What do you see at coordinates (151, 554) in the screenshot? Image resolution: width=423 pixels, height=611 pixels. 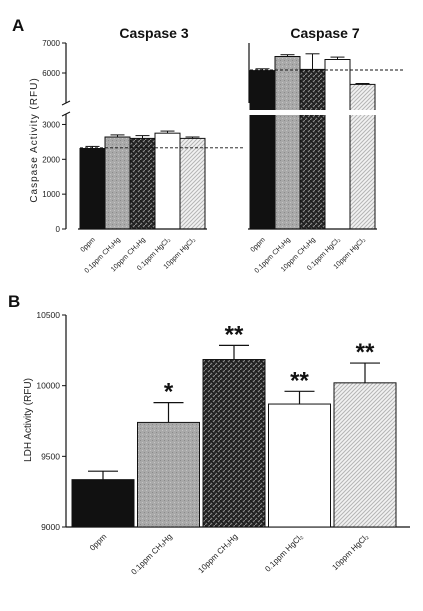 I see `x-tick-label: 0.1ppm CH₃Hg` at bounding box center [151, 554].